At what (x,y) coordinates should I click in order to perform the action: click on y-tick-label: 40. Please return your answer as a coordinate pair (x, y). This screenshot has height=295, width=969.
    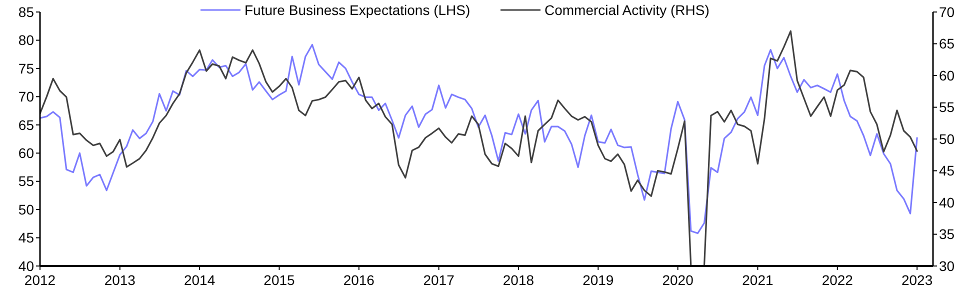
    Looking at the image, I should click on (26, 266).